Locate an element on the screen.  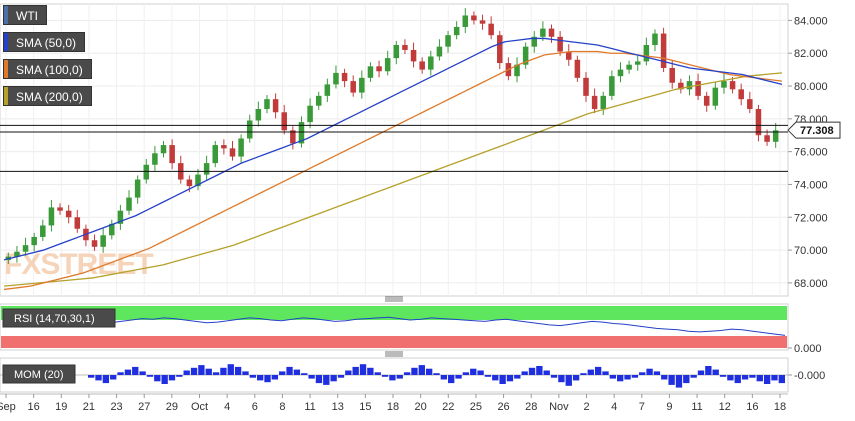
x-tick-label: 6 is located at coordinates (255, 407).